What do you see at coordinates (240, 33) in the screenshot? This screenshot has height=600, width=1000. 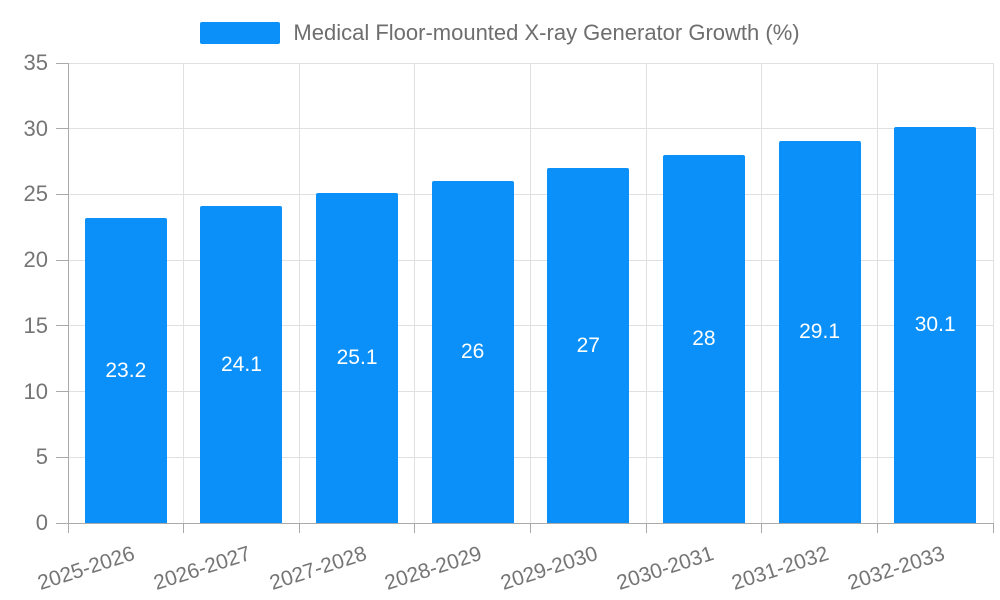 I see `legend-marker` at bounding box center [240, 33].